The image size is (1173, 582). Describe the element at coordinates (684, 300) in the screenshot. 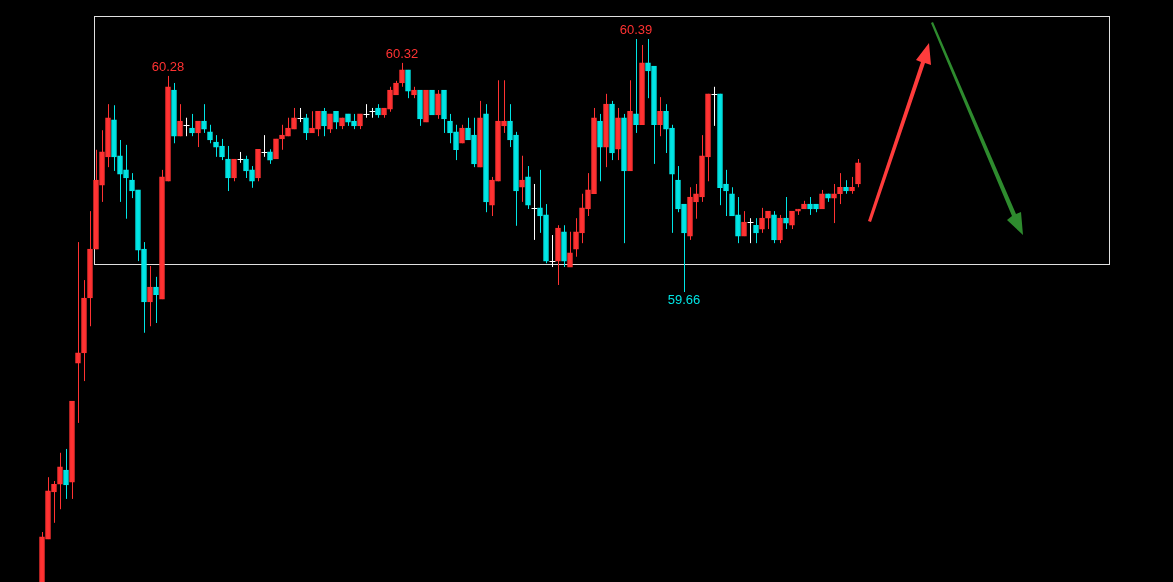

I see `annotation: 59.66` at that location.